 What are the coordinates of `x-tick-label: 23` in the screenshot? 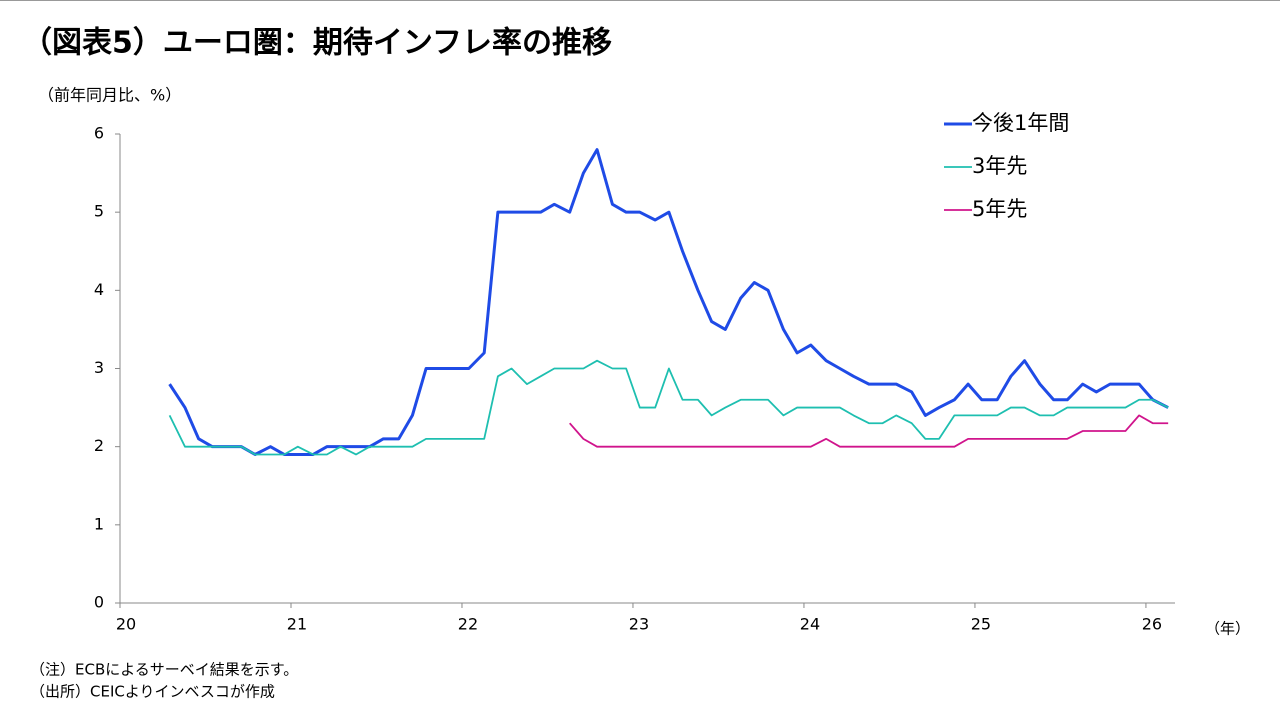 It's located at (639, 624).